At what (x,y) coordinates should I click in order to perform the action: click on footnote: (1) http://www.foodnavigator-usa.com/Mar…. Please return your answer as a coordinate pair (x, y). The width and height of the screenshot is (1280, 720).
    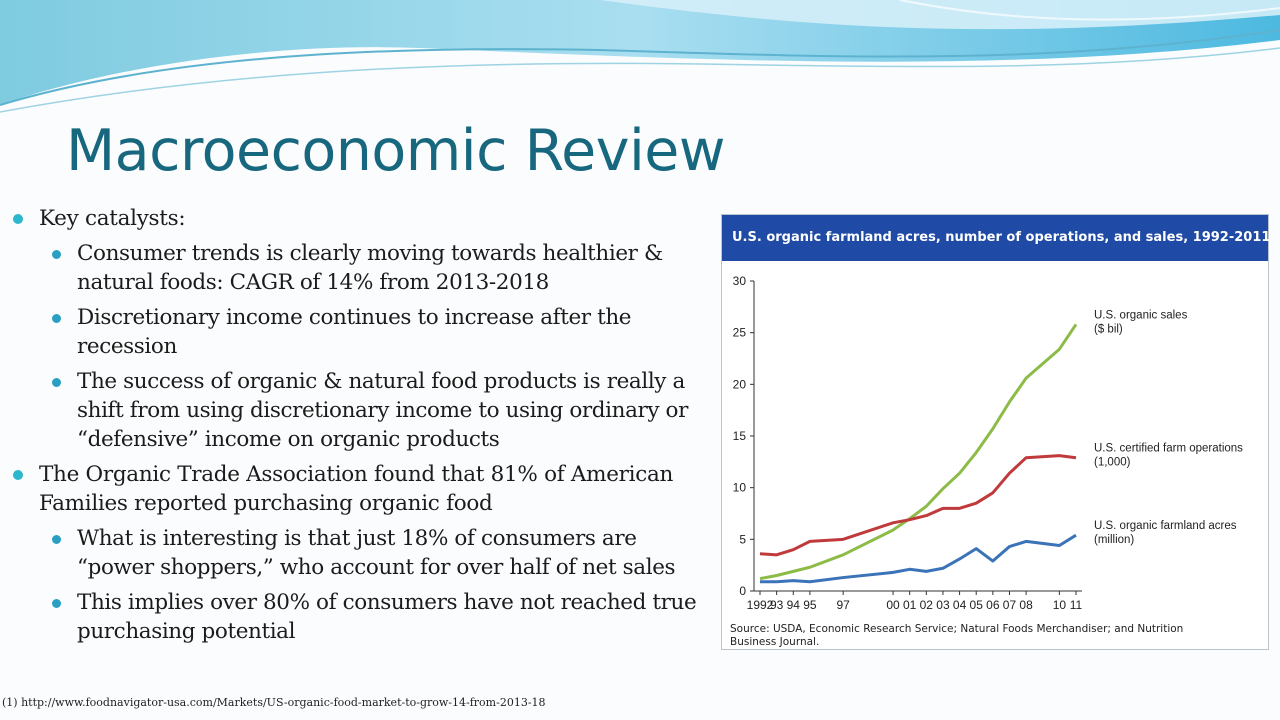
    Looking at the image, I should click on (274, 702).